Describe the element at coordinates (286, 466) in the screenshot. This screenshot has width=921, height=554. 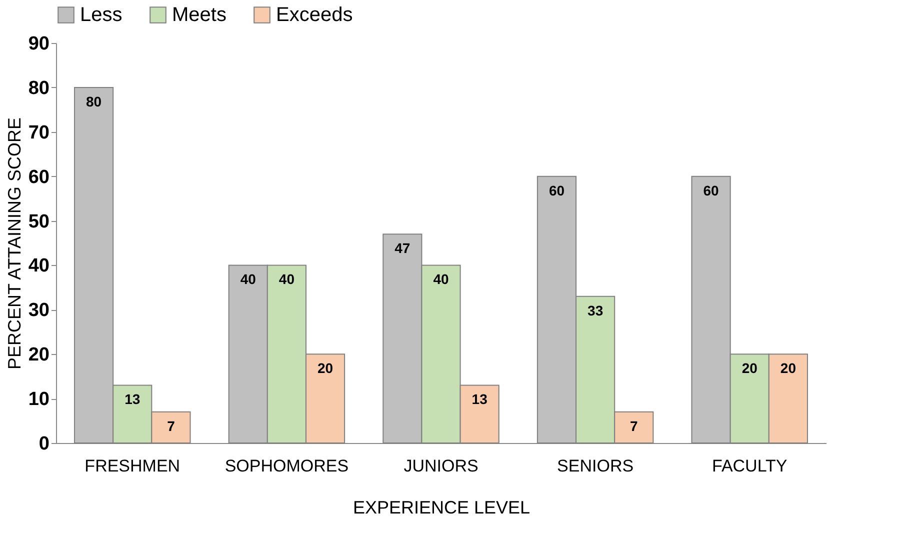
I see `x-tick-label: SOPHOMORES` at that location.